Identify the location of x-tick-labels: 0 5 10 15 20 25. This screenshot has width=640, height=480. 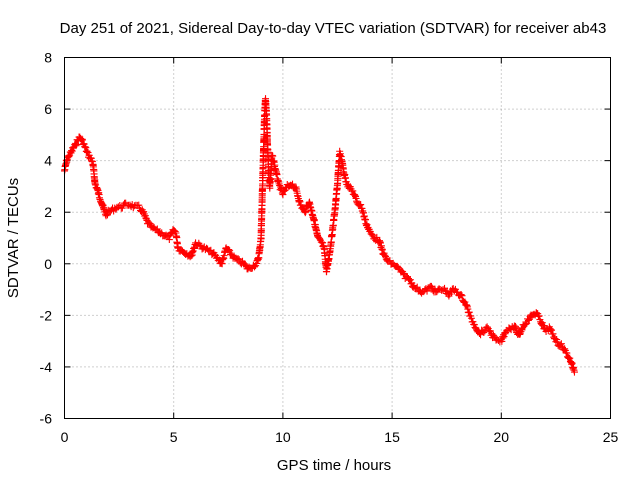
(340, 437).